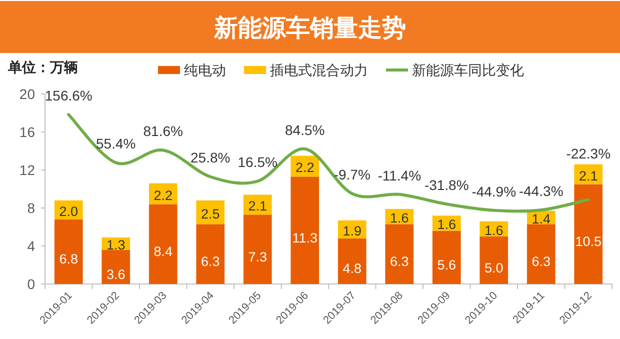 Image resolution: width=620 pixels, height=339 pixels. I want to click on y-tick-label: 20, so click(27, 94).